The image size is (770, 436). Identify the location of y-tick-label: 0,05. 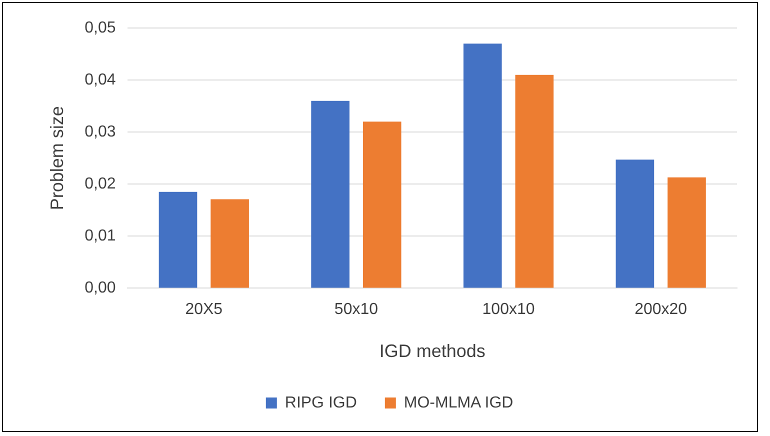
(100, 27).